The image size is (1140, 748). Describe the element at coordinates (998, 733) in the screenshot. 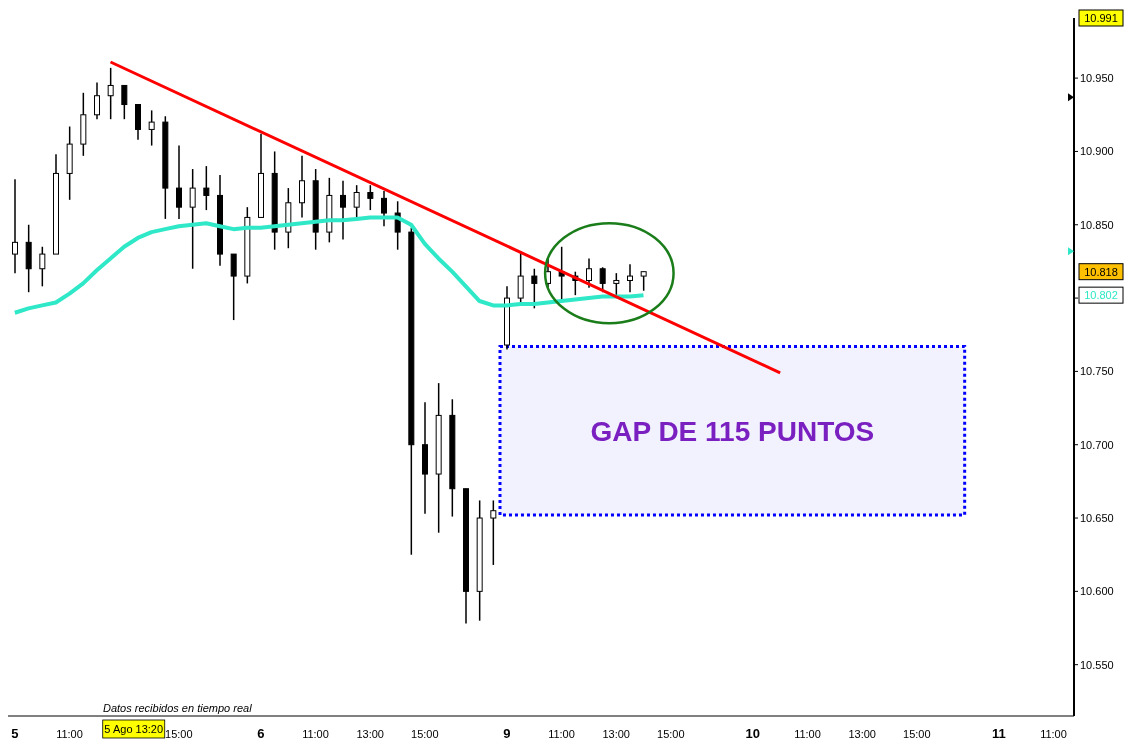

I see `x-tick-label: 11` at that location.